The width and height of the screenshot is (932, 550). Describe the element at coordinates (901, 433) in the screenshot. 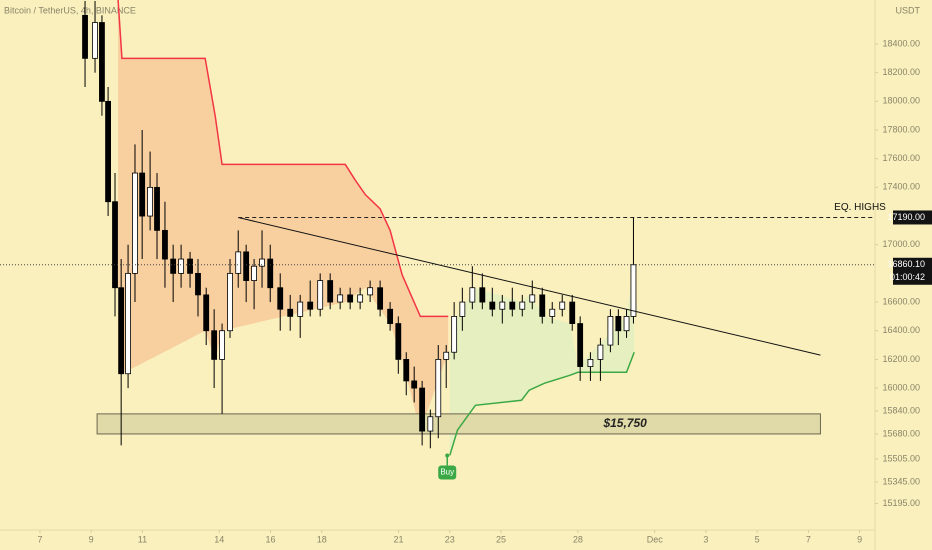

I see `y-tick-label: 15680.00` at that location.